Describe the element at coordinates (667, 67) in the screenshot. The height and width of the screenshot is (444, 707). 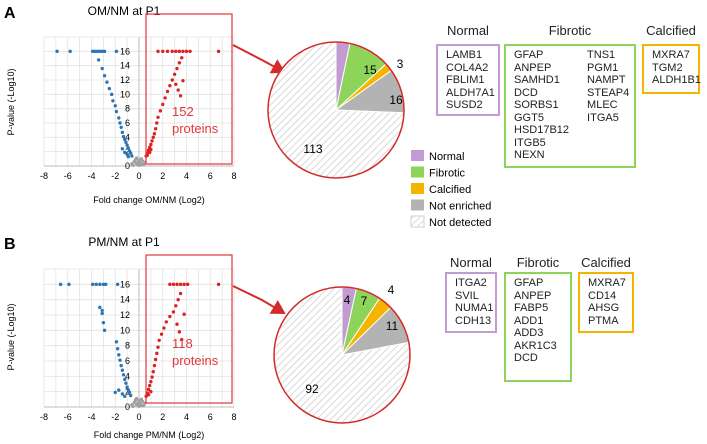
I see `protein-name: TGM2` at that location.